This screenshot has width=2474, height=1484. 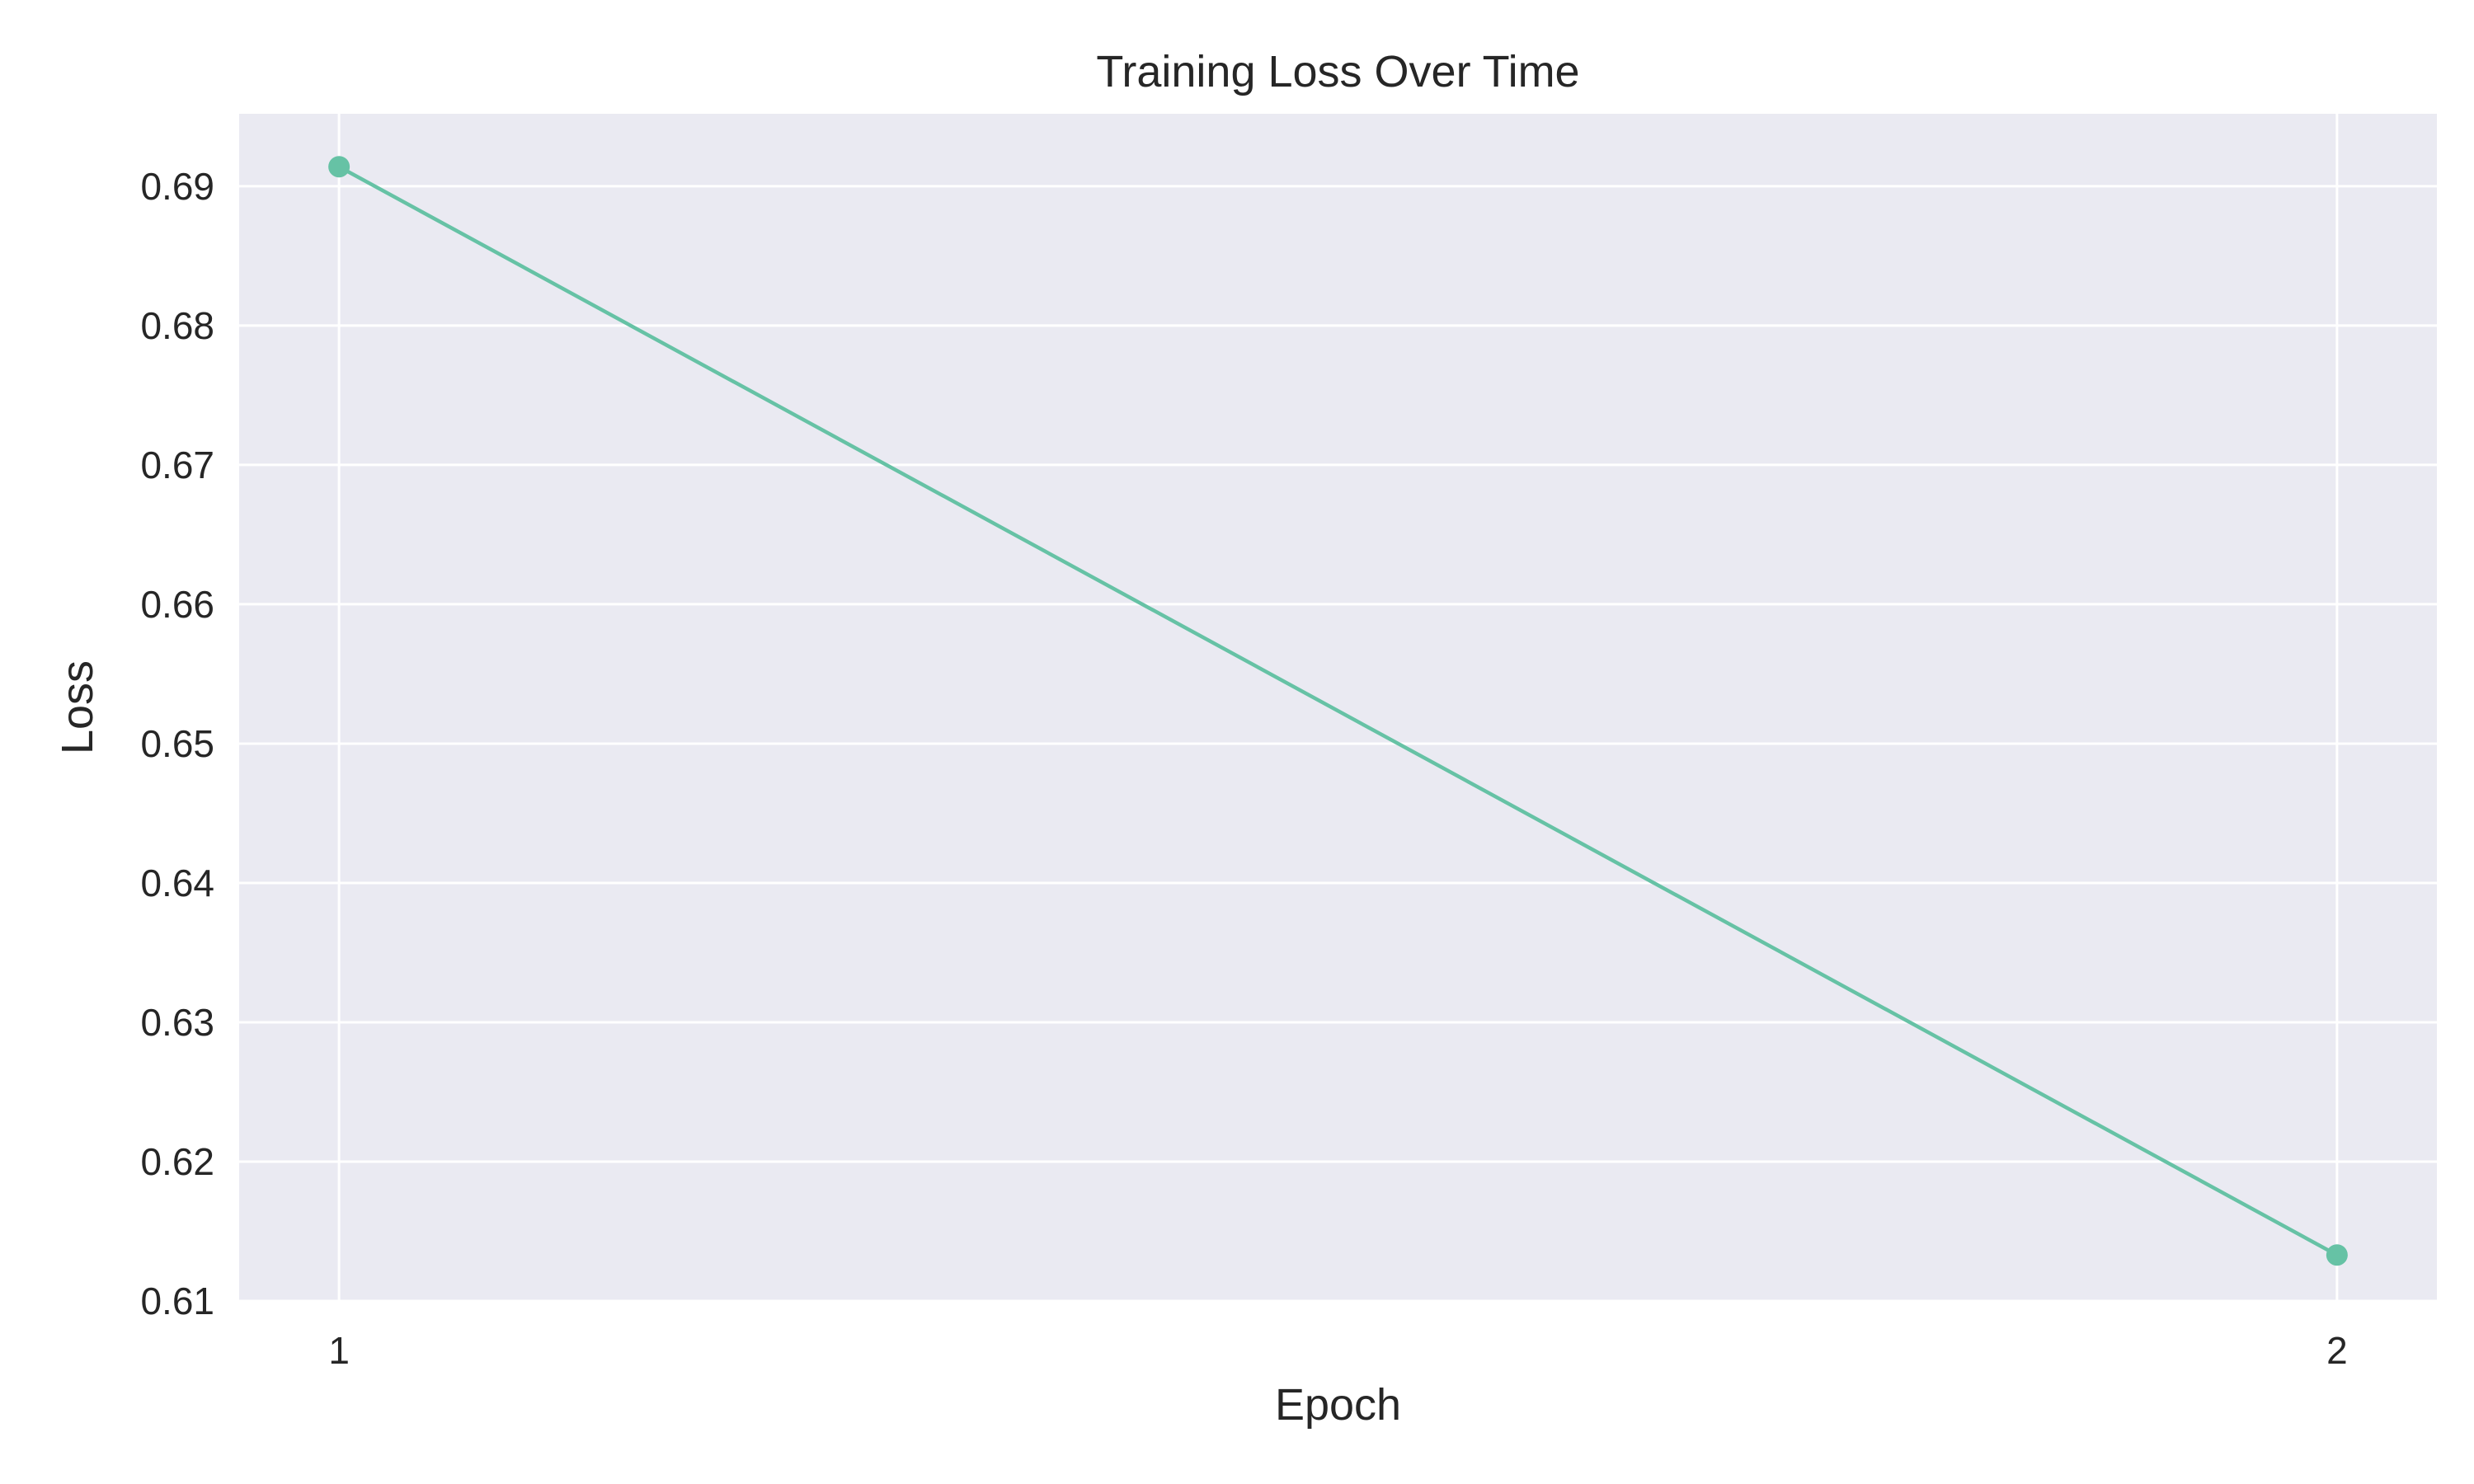 What do you see at coordinates (339, 1350) in the screenshot?
I see `x-tick-label: 1` at bounding box center [339, 1350].